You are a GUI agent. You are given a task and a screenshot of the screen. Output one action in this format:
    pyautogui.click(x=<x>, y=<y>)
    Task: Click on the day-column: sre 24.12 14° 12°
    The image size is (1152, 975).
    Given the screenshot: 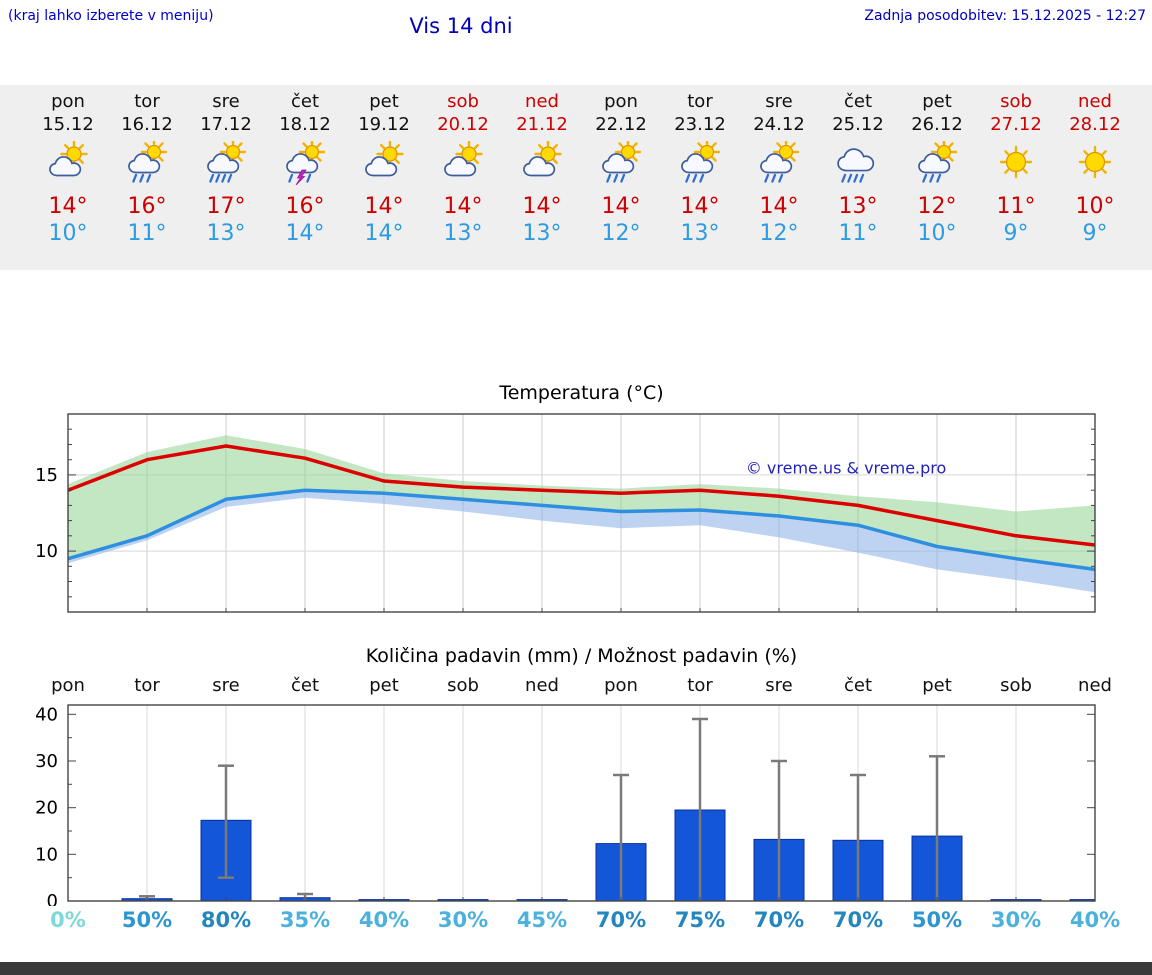 What is the action you would take?
    pyautogui.click(x=779, y=165)
    